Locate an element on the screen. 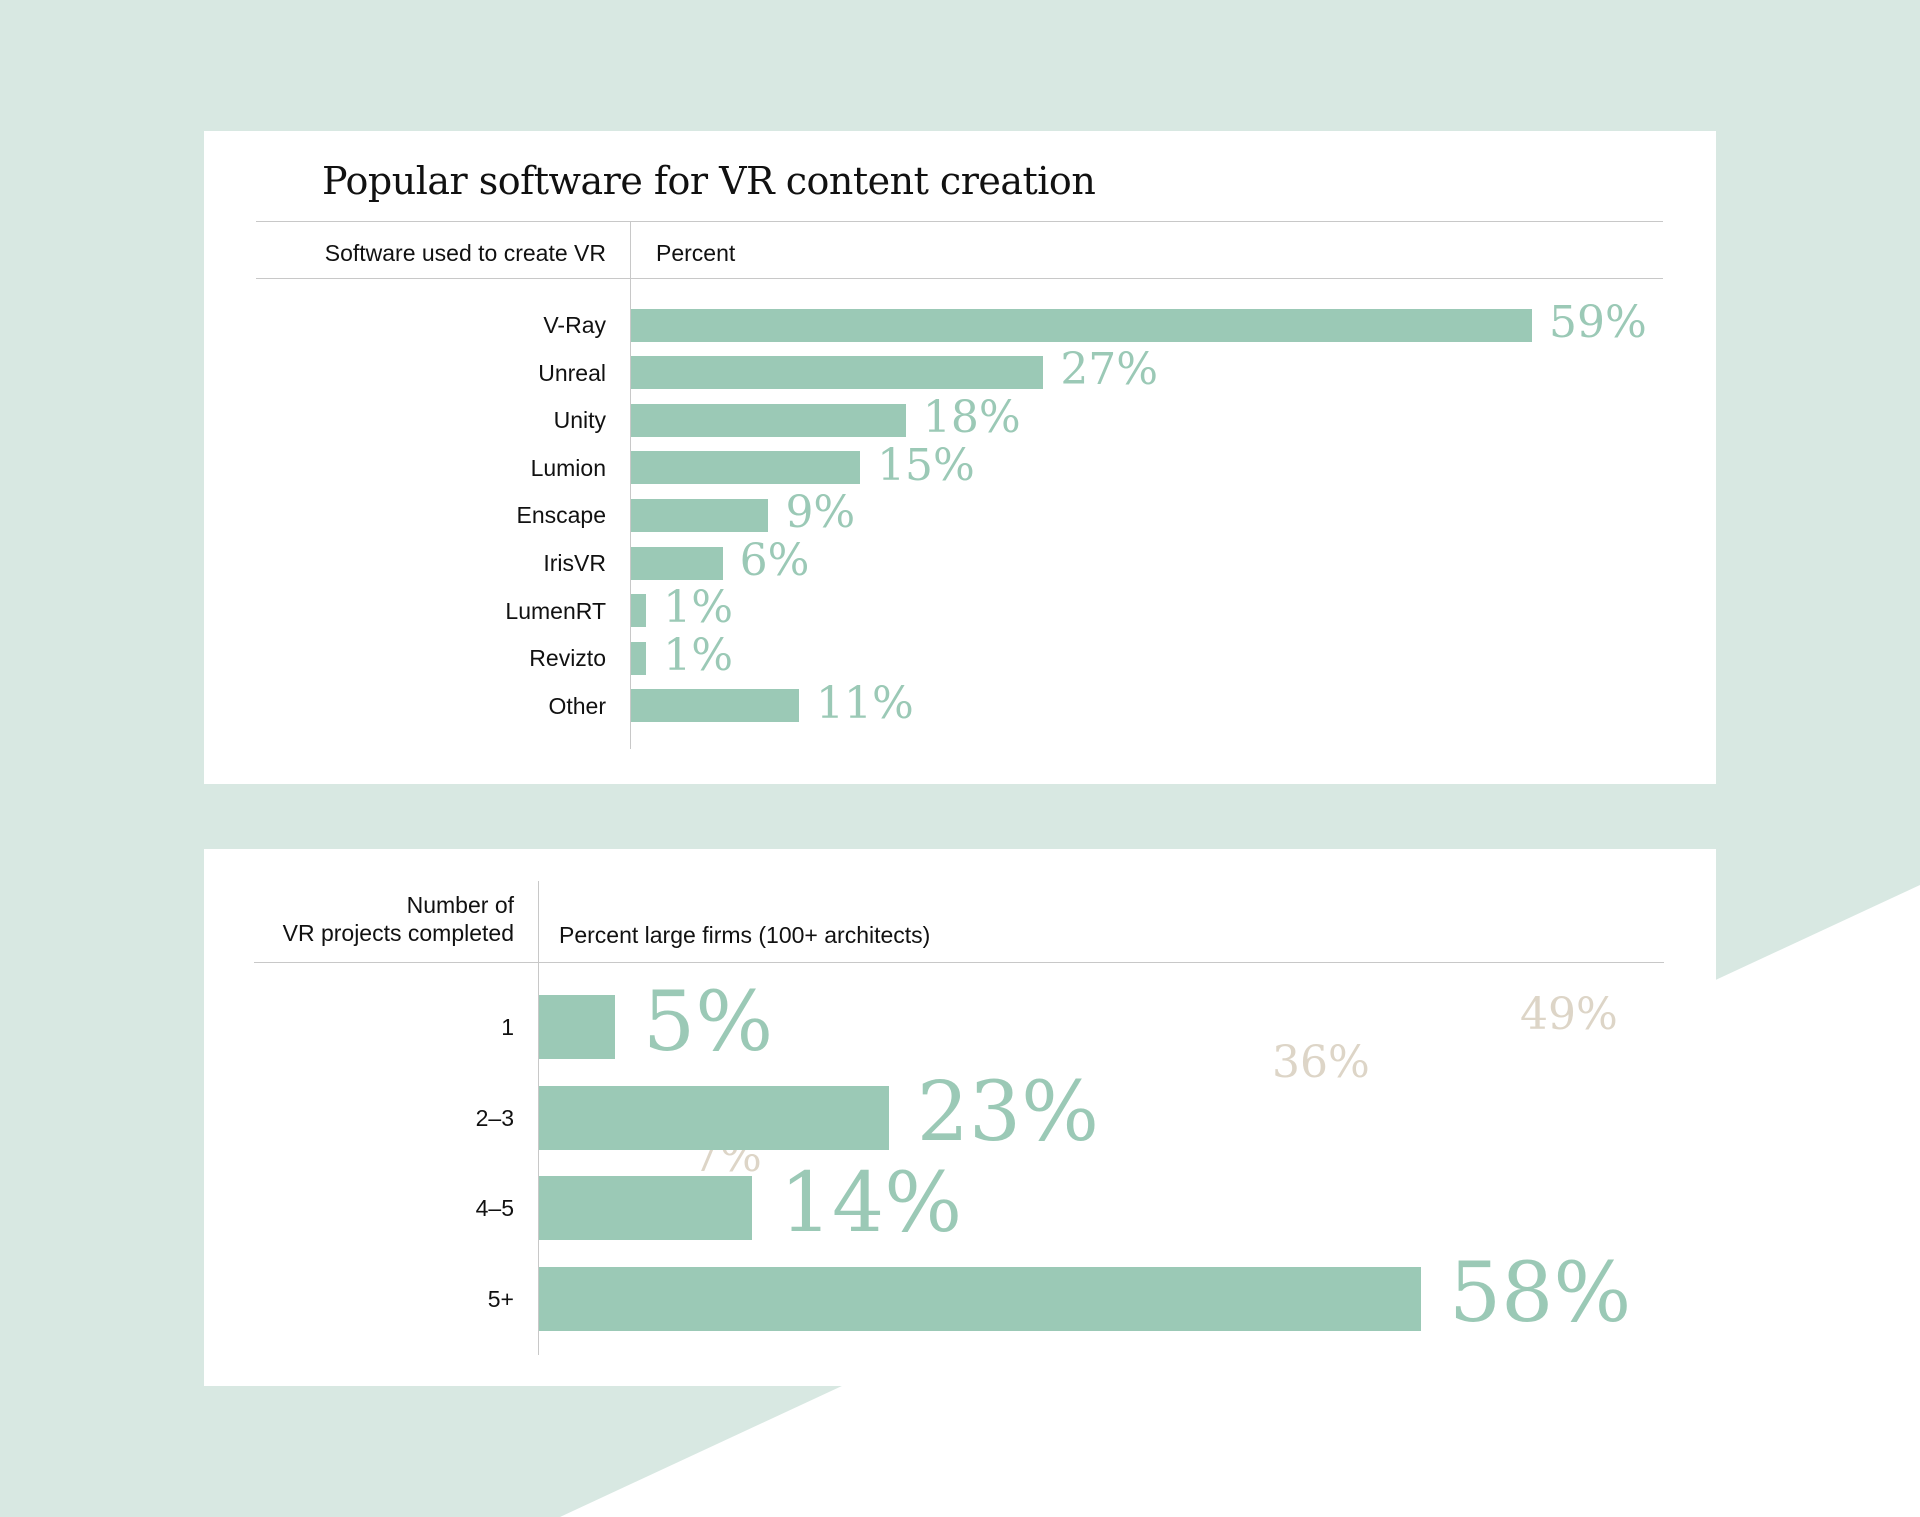 The height and width of the screenshot is (1517, 1920). category-header-line-2: VR projects completed is located at coordinates (398, 933).